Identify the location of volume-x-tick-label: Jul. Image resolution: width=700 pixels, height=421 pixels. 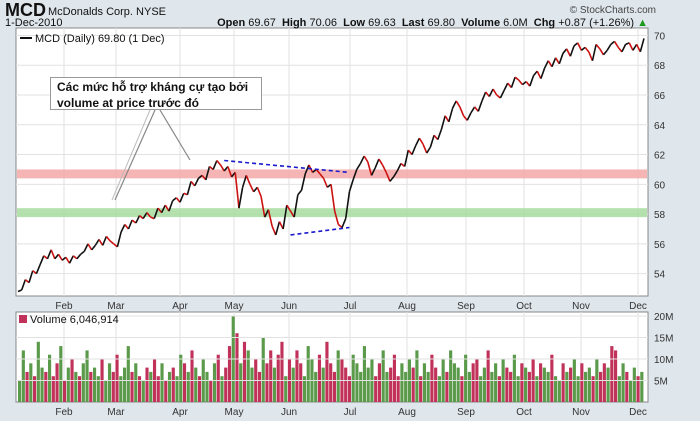
(350, 412).